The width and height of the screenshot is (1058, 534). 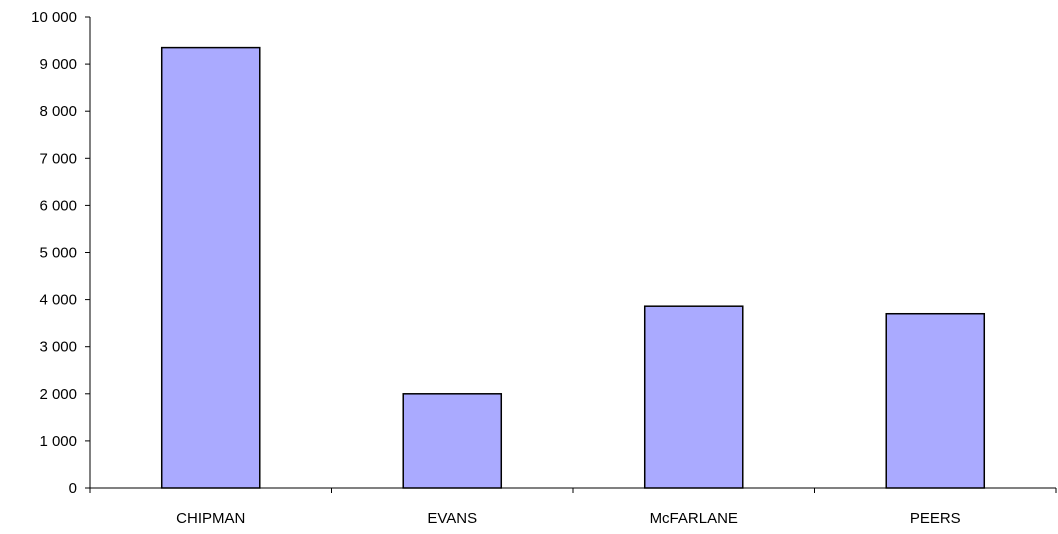 I want to click on y-tick-label: 7 000, so click(x=58, y=158).